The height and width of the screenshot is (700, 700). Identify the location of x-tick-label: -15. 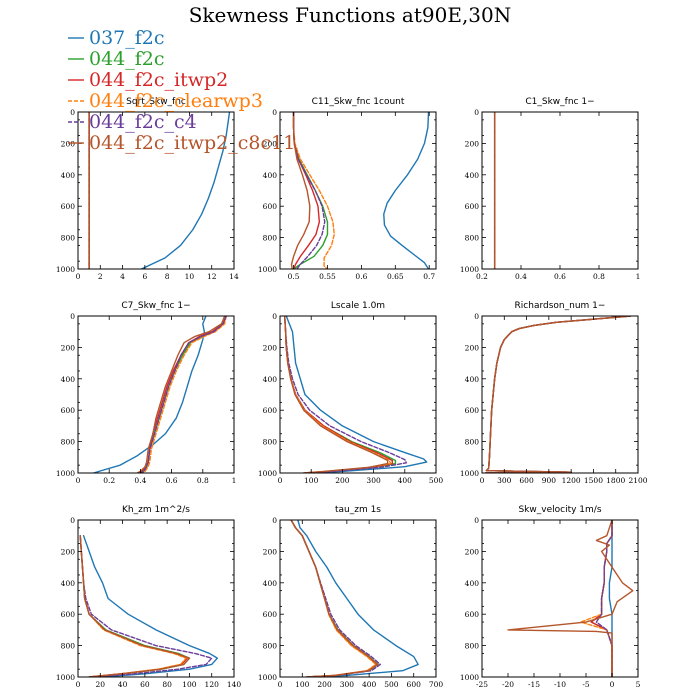
(534, 684).